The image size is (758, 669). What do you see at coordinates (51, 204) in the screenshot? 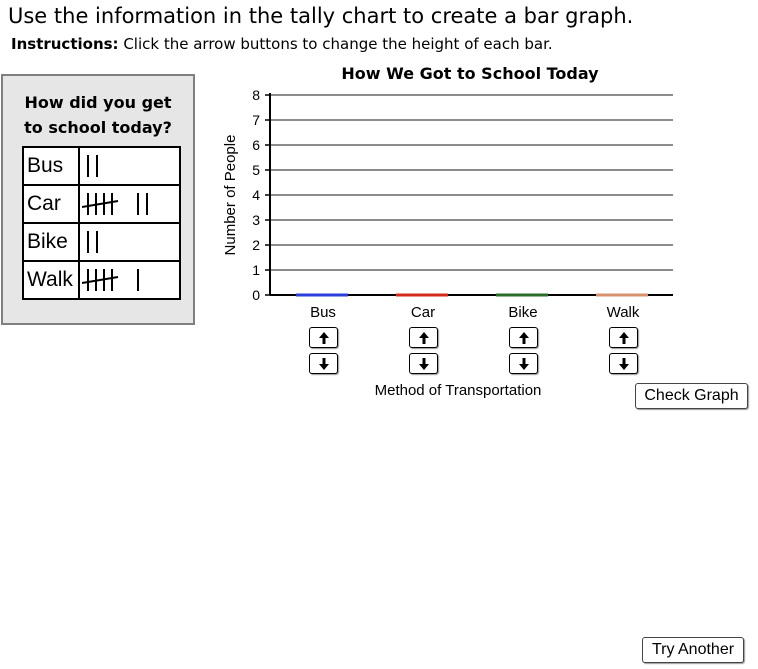
I see `tally-label: Car` at bounding box center [51, 204].